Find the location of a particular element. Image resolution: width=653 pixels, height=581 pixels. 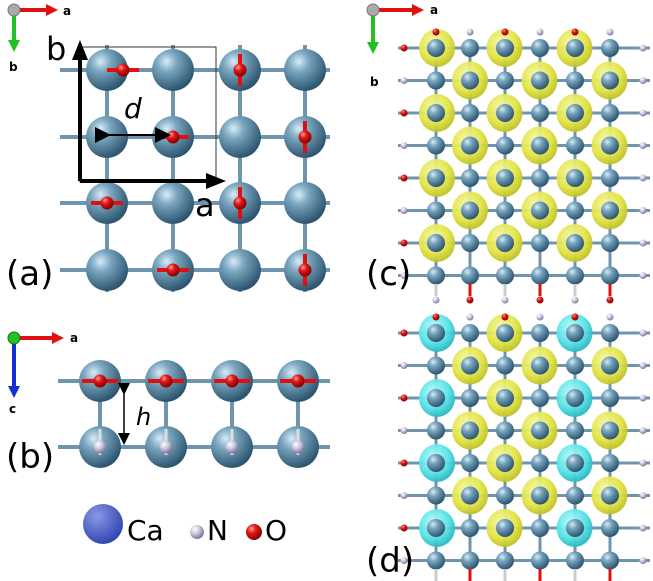

axis-label-b: b is located at coordinates (13, 67).